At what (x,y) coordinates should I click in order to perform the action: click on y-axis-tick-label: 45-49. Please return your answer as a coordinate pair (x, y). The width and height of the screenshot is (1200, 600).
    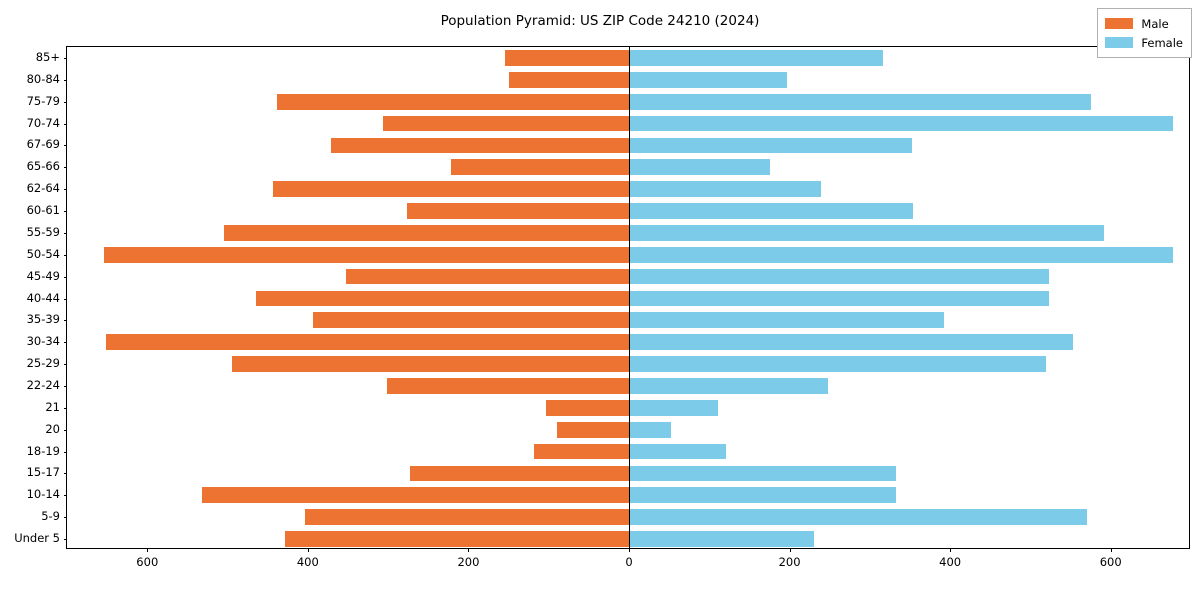
    Looking at the image, I should click on (43, 275).